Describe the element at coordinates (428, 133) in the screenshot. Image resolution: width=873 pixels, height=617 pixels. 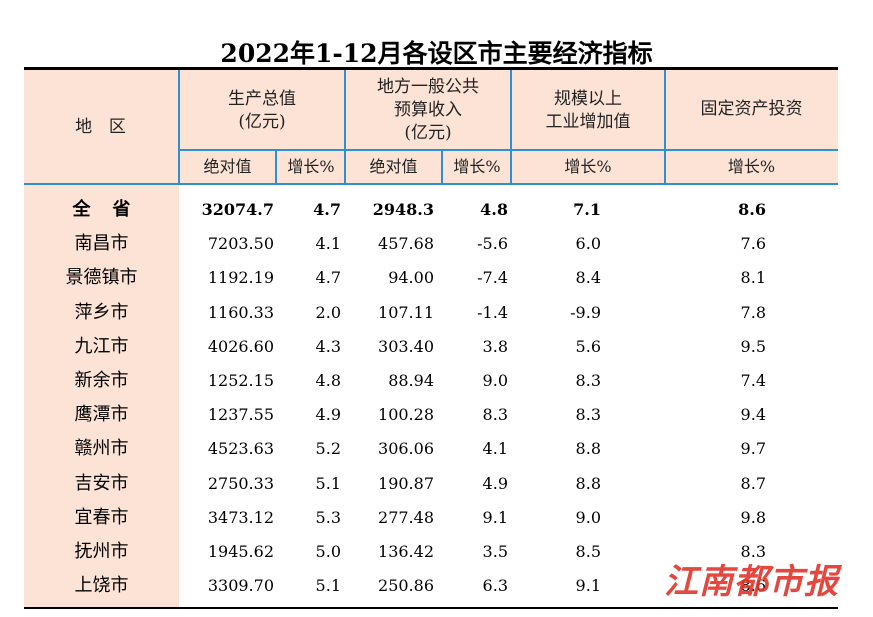
I see `header-revenue-line3: (亿元)` at that location.